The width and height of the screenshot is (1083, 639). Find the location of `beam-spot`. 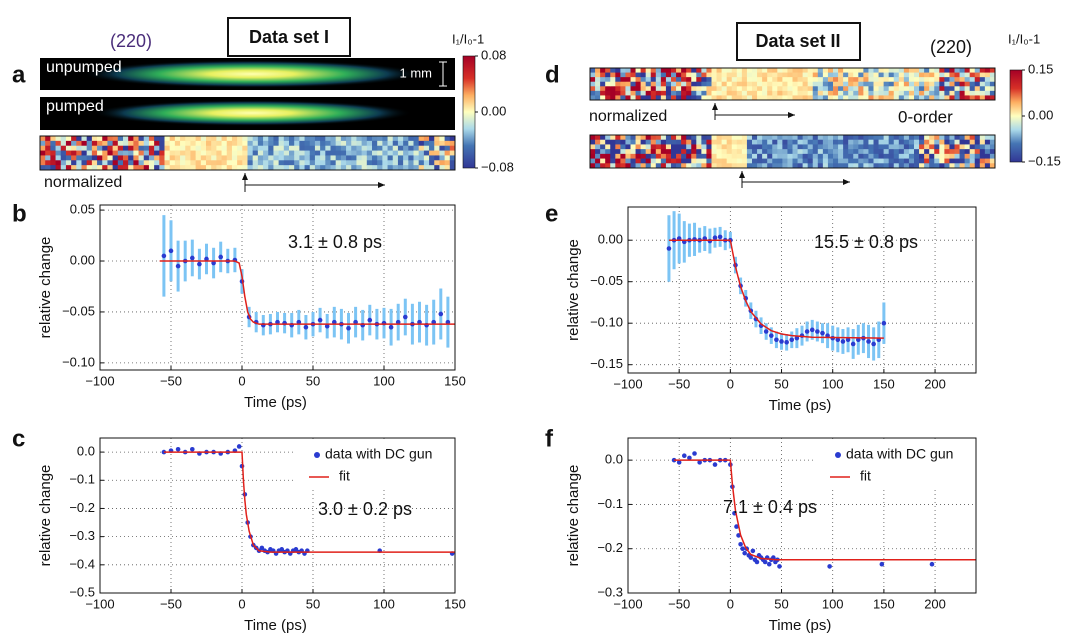

beam-spot is located at coordinates (252, 113).